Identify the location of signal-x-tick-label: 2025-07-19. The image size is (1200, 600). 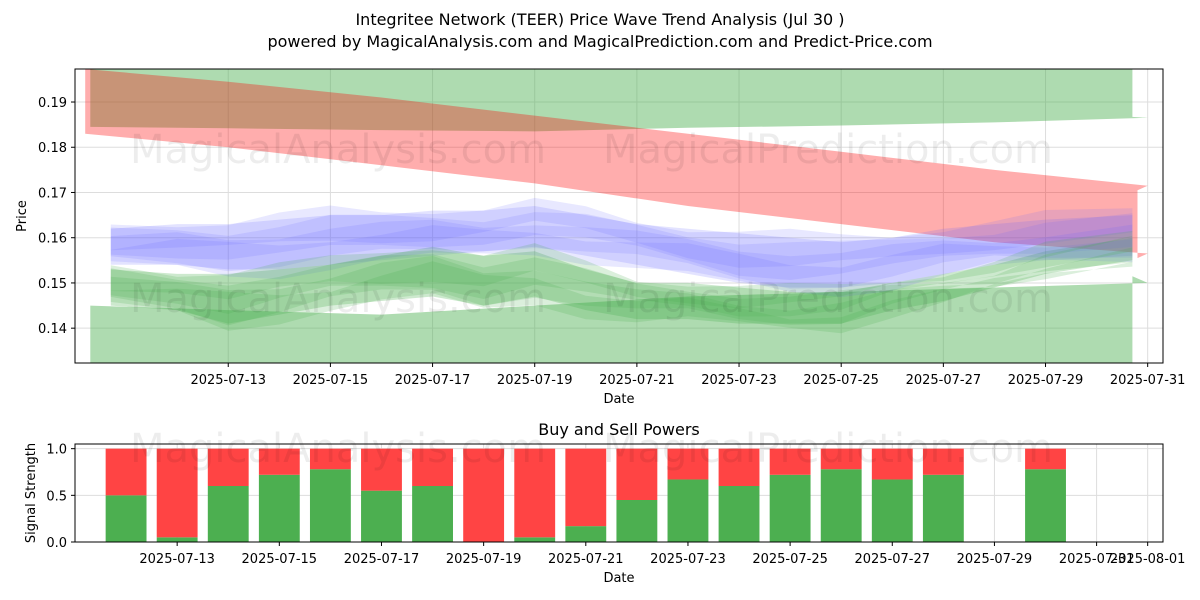
(484, 559).